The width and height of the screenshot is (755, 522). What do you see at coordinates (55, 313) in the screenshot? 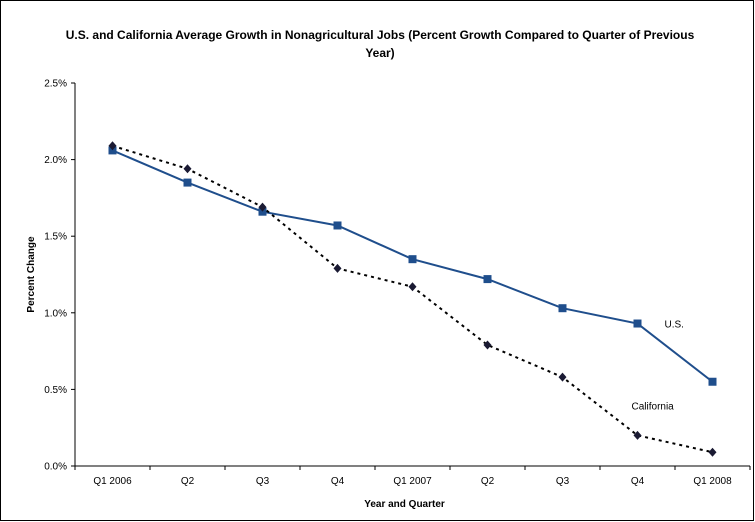
I see `y-tick-label: 1.0%` at bounding box center [55, 313].